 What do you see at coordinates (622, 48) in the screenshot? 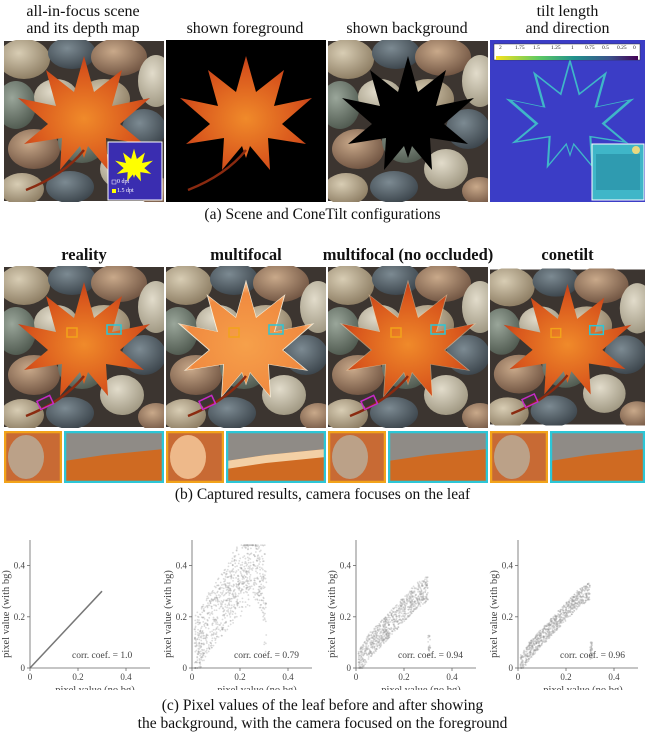
I see `colorbar-tick: 0.25` at bounding box center [622, 48].